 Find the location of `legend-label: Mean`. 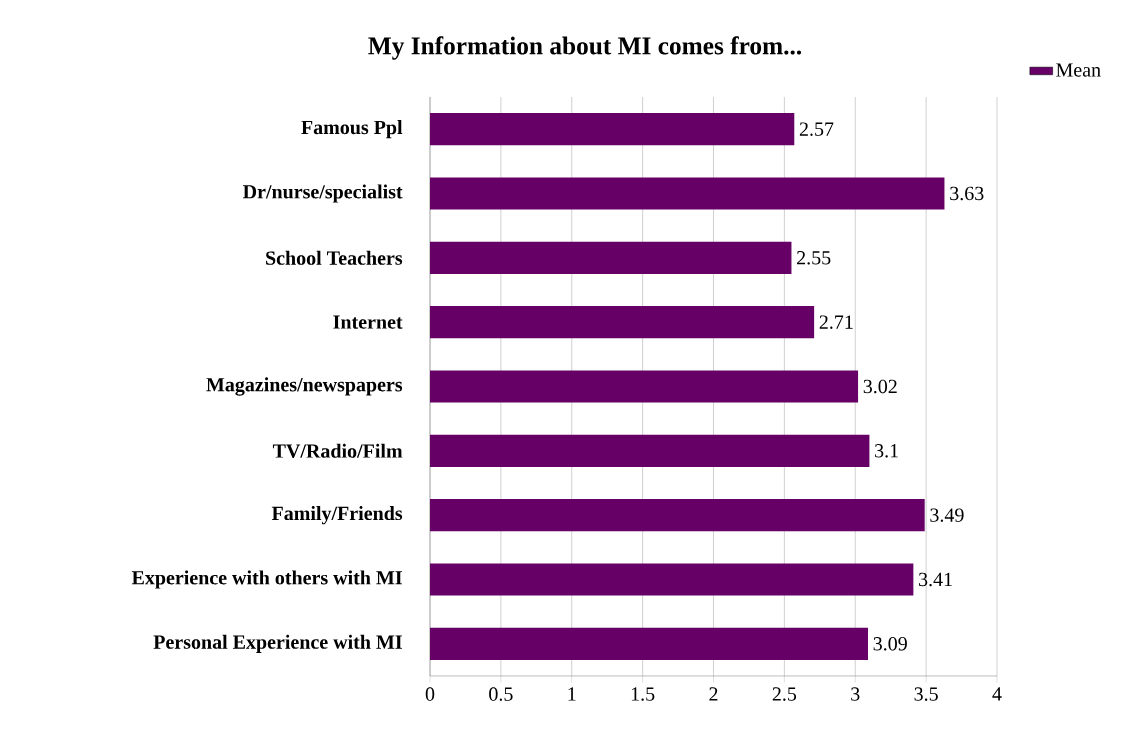

legend-label: Mean is located at coordinates (1078, 70).